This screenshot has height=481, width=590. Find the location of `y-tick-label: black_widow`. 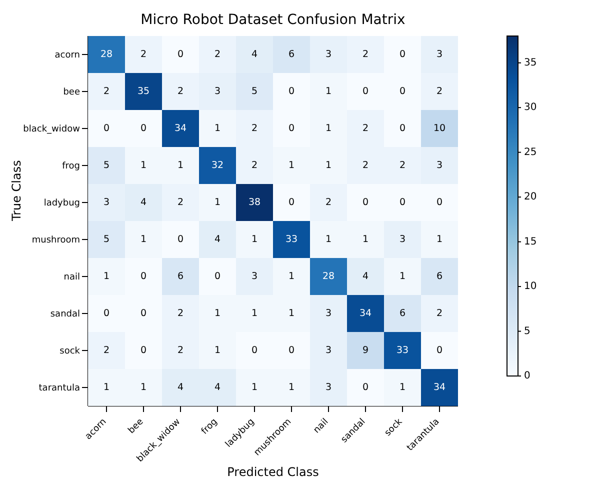

y-tick-label: black_widow is located at coordinates (51, 129).